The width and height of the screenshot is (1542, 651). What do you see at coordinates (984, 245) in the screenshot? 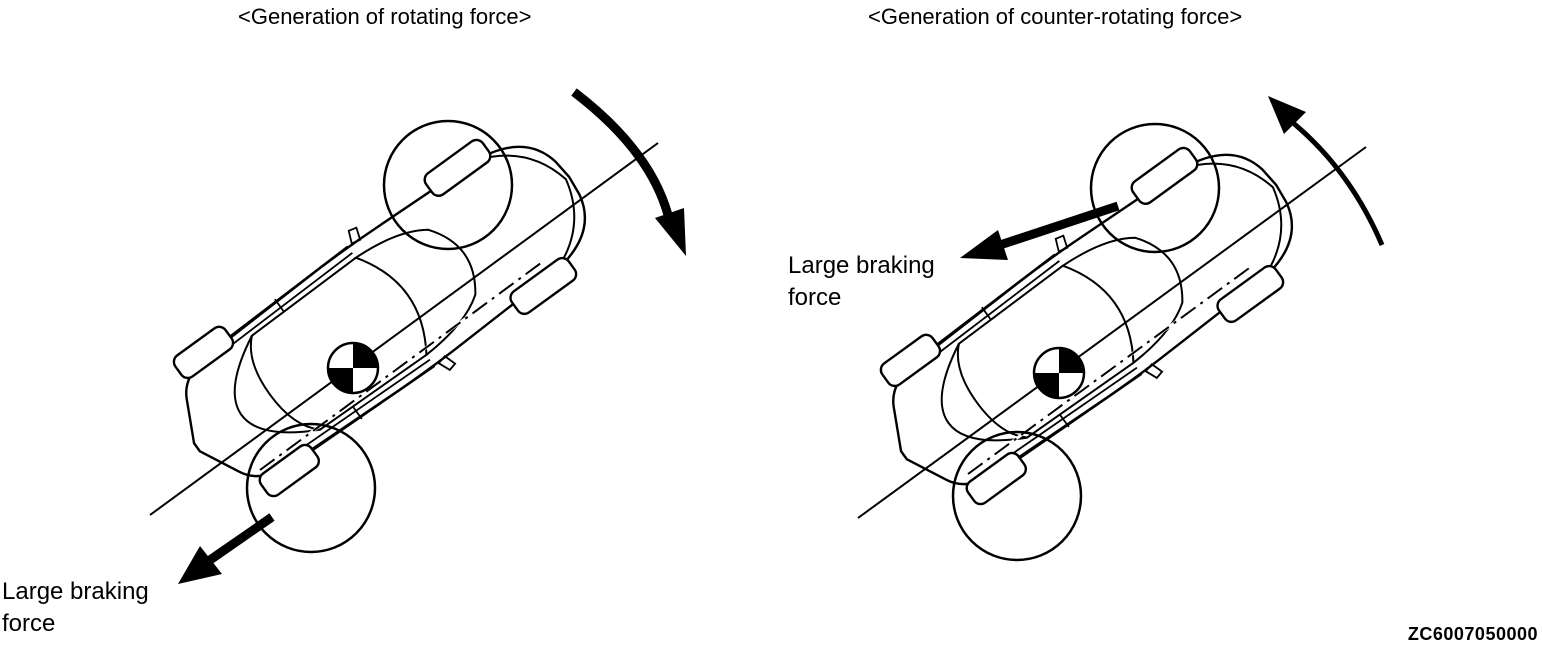
I see `right-braking-force-arrowhead` at bounding box center [984, 245].